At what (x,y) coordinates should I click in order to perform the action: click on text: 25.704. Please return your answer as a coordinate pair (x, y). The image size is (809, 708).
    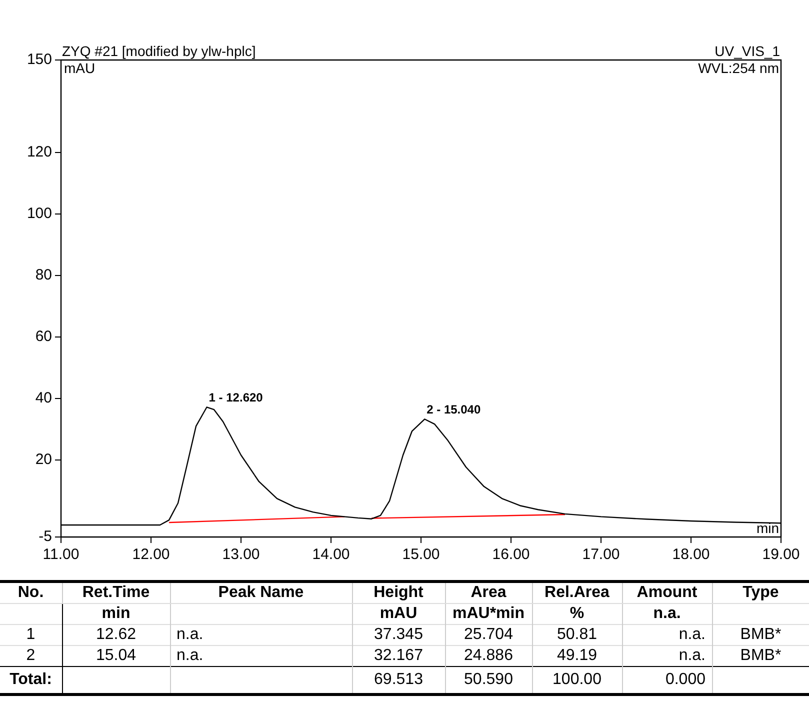
    Looking at the image, I should click on (488, 634).